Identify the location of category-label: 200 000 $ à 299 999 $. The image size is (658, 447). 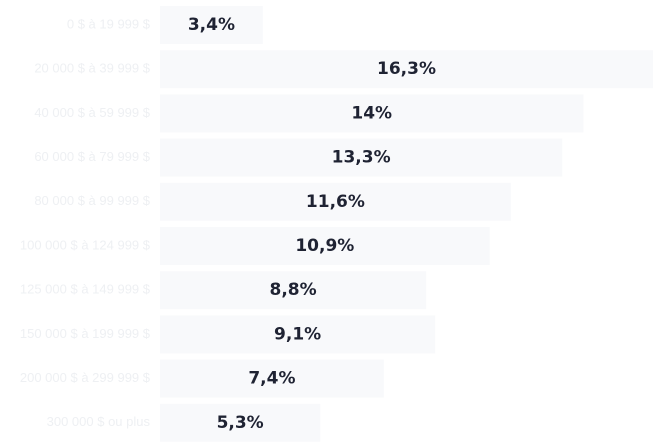
(85, 377).